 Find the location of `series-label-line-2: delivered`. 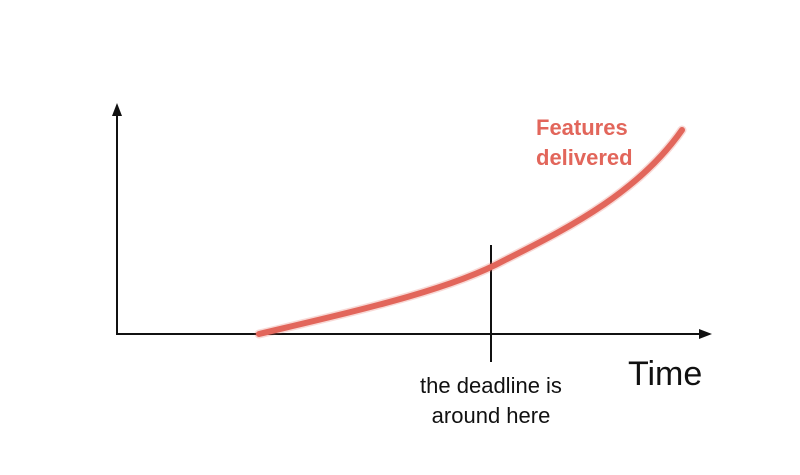

series-label-line-2: delivered is located at coordinates (584, 157).